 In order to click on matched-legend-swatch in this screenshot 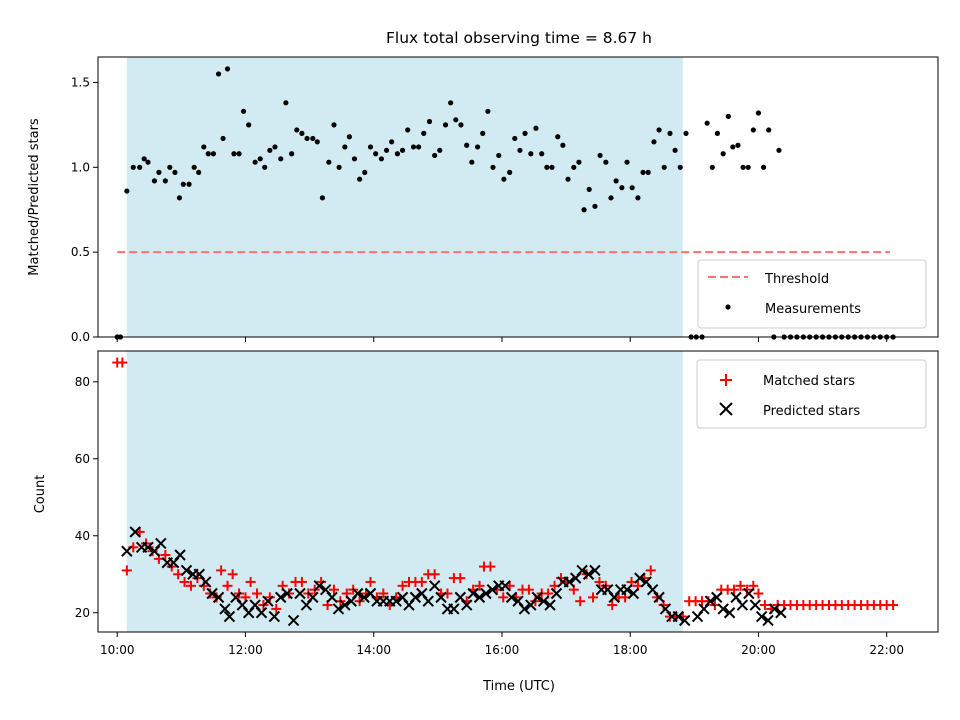, I will do `click(726, 380)`.